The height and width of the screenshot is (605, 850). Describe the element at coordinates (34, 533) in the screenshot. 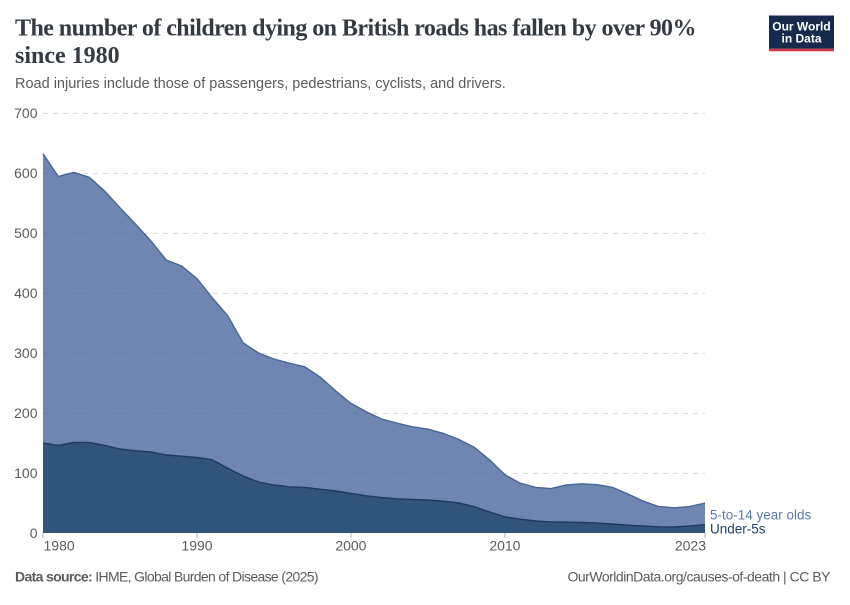

I see `svg-text: 0` at that location.